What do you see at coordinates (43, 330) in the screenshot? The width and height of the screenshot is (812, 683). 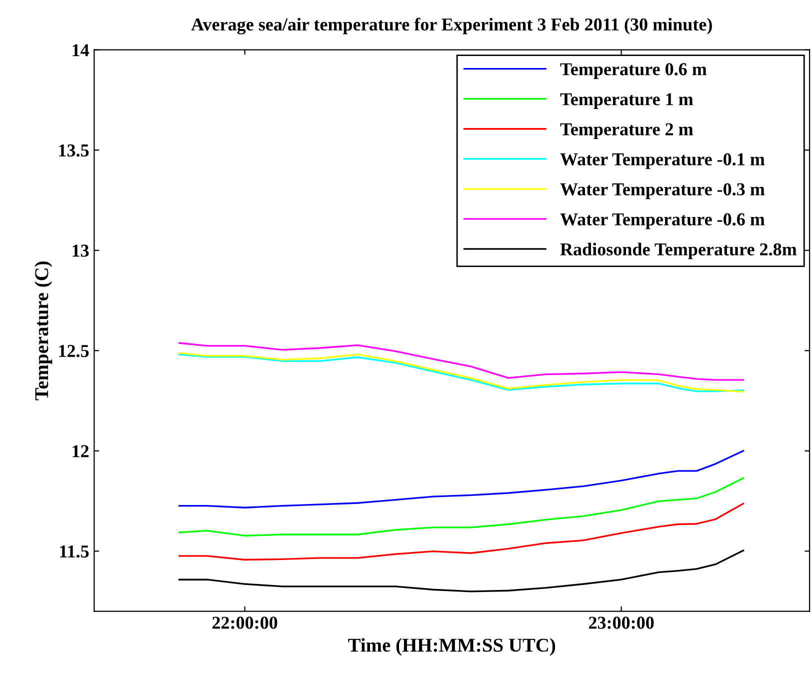 I see `y-axis-title: Temperature (C)` at bounding box center [43, 330].